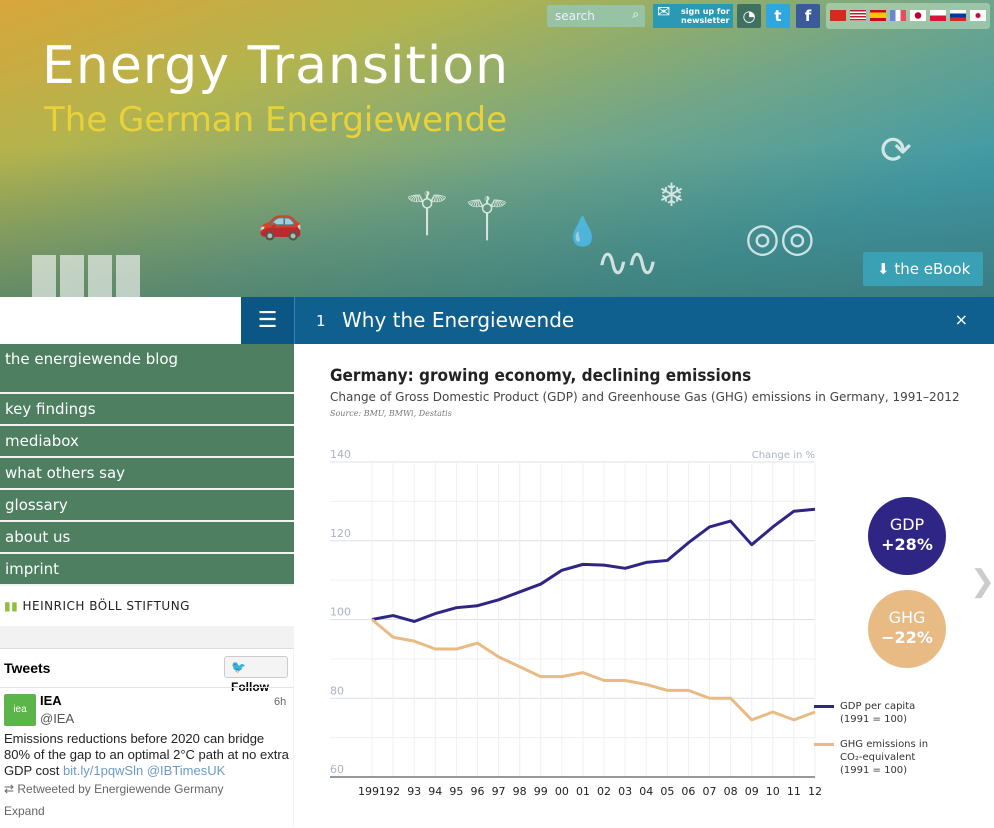  I want to click on avatar: iea, so click(20, 710).